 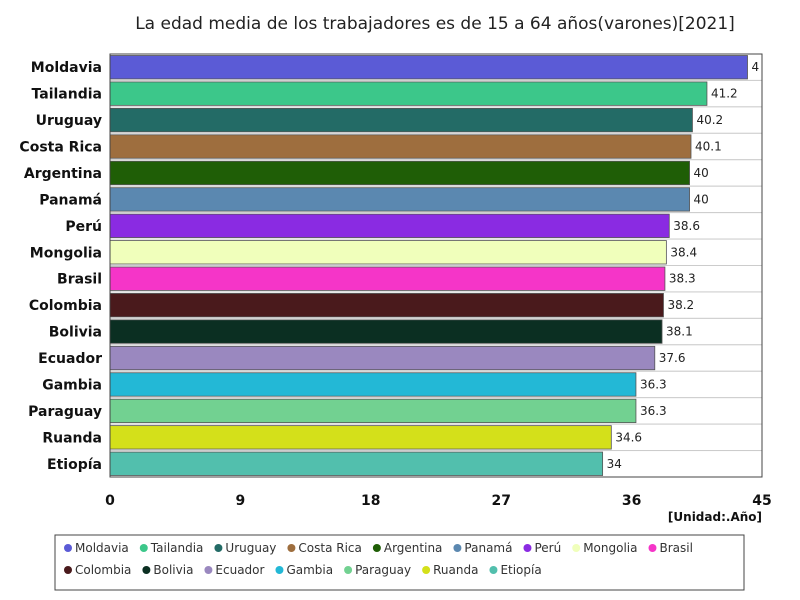 I want to click on legend-entry: Paraguay, so click(x=383, y=570).